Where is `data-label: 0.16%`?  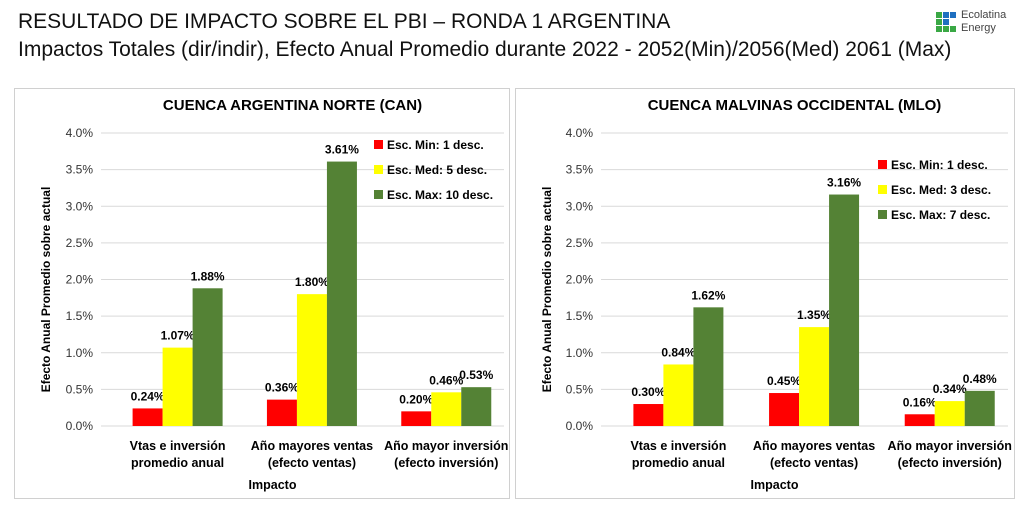 data-label: 0.16% is located at coordinates (920, 402).